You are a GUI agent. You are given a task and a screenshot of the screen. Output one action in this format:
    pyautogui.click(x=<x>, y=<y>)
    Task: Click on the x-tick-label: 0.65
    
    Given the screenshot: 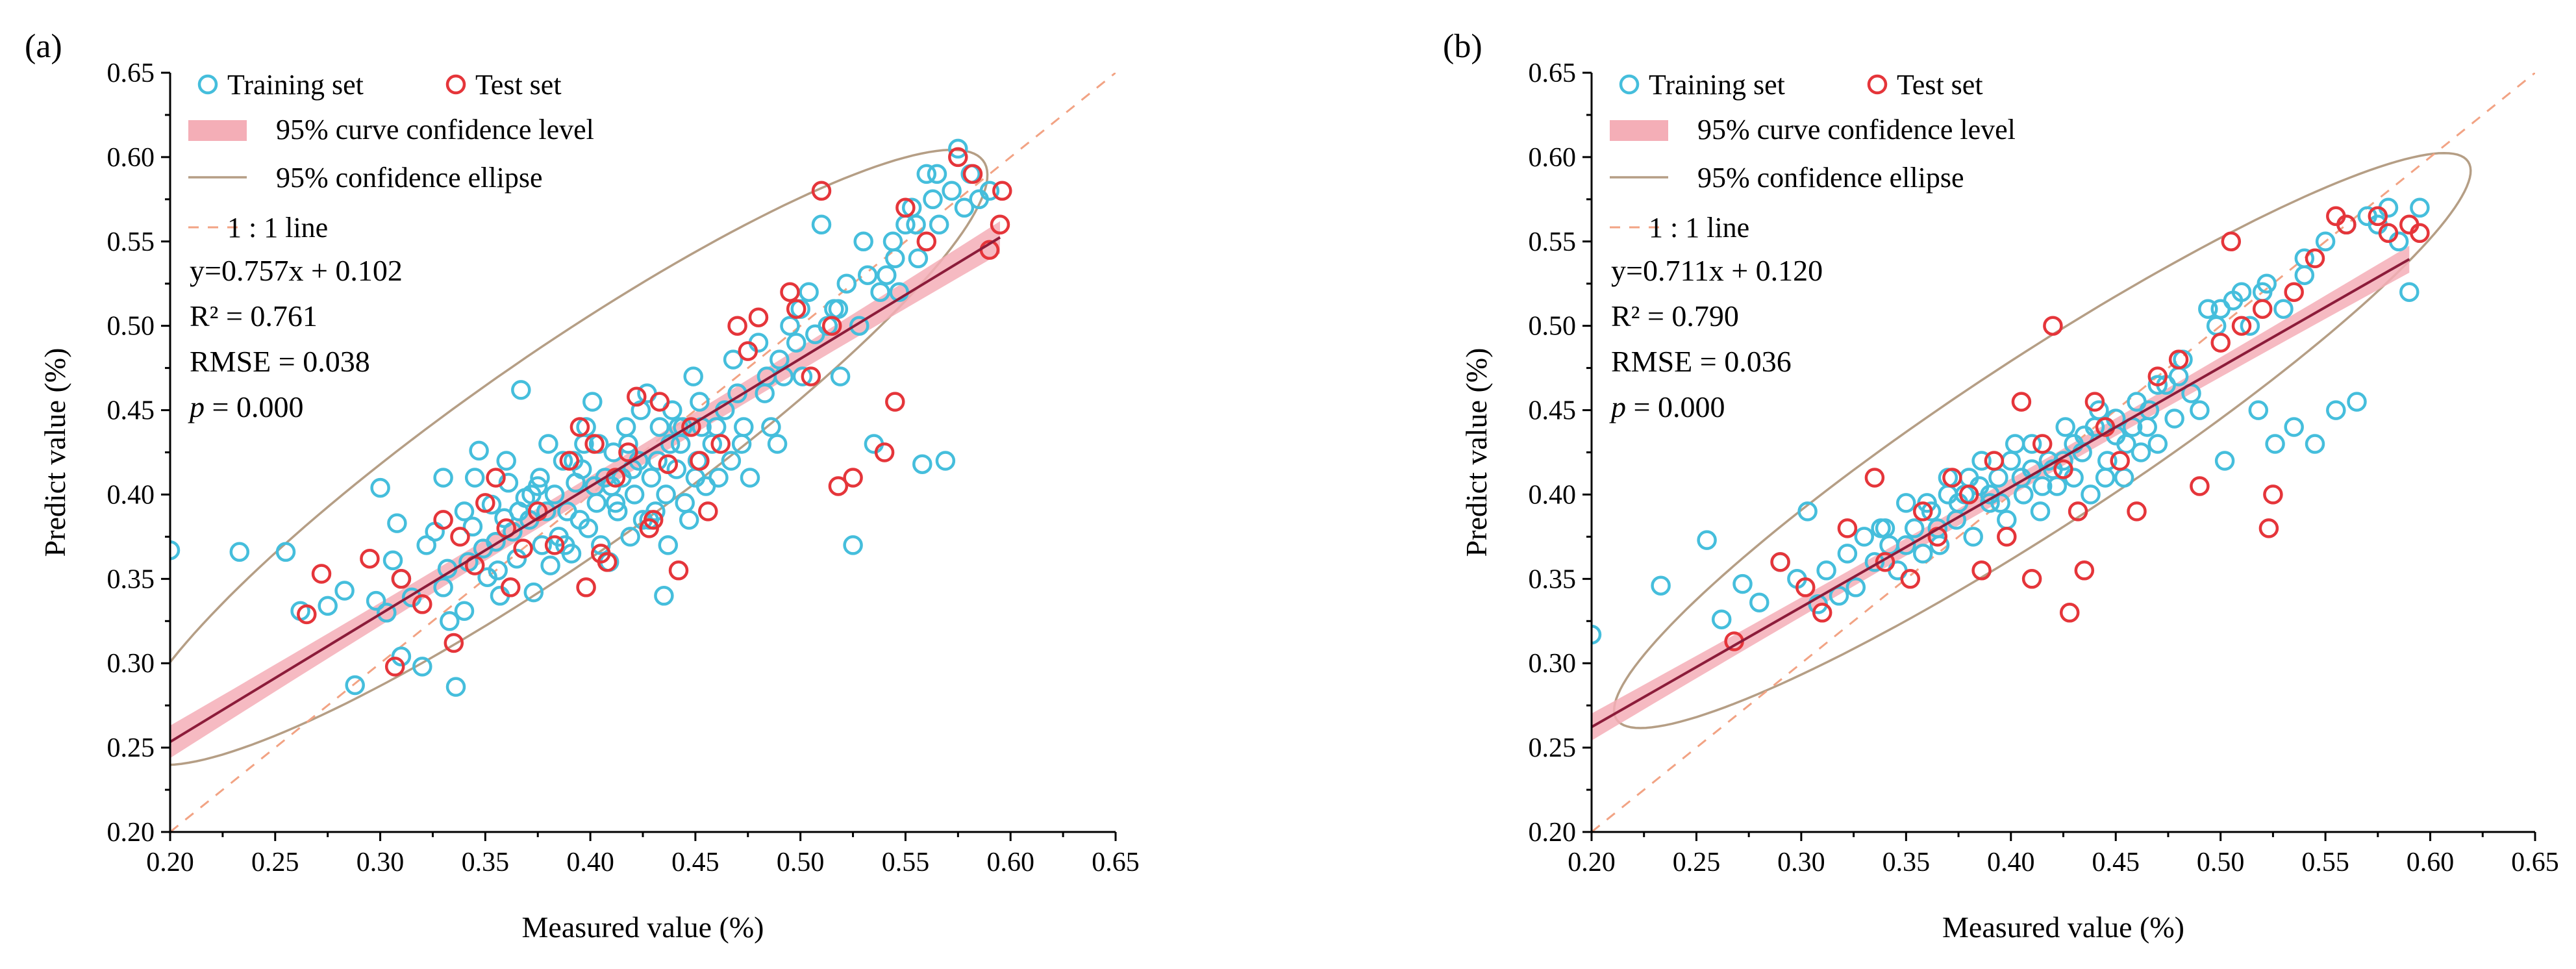 What is the action you would take?
    pyautogui.click(x=2535, y=862)
    